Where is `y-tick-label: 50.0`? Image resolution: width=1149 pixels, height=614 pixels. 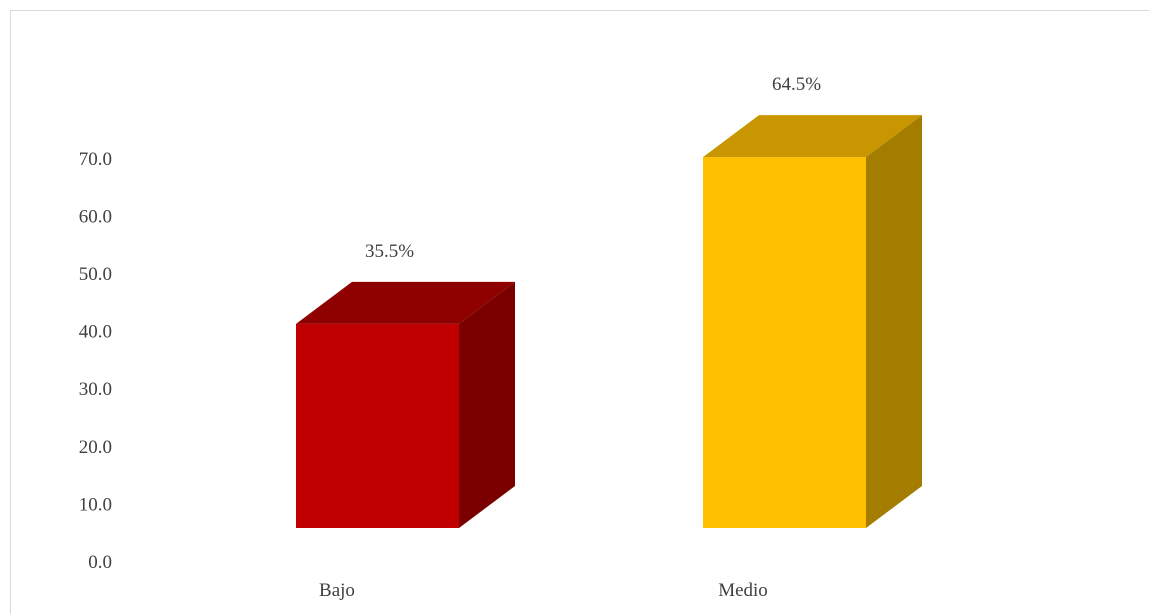
y-tick-label: 50.0 is located at coordinates (95, 274).